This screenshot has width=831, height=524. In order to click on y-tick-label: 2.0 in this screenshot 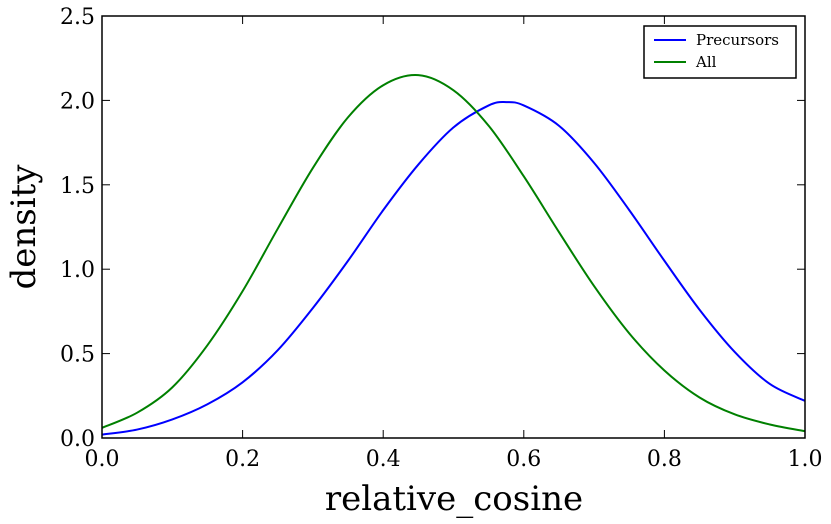, I will do `click(77, 101)`.